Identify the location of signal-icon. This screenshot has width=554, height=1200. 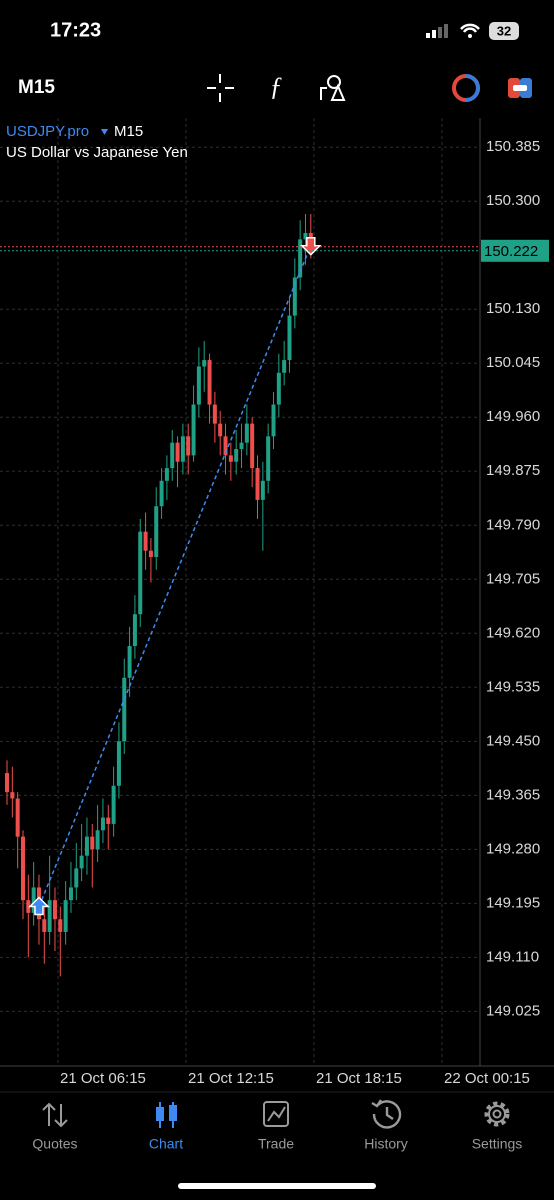
(437, 31).